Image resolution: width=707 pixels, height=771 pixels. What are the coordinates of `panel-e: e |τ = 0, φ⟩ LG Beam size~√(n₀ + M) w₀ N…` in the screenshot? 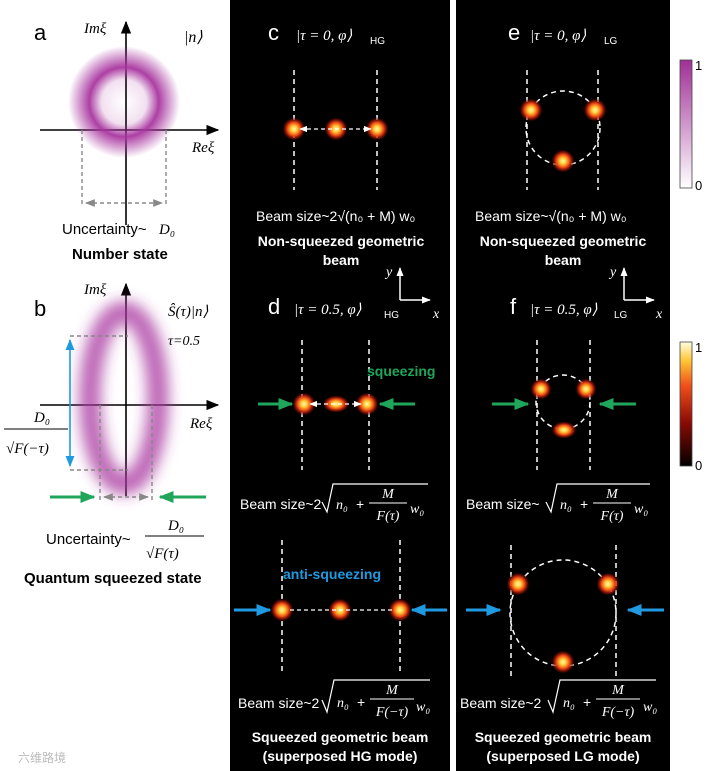 It's located at (560, 144).